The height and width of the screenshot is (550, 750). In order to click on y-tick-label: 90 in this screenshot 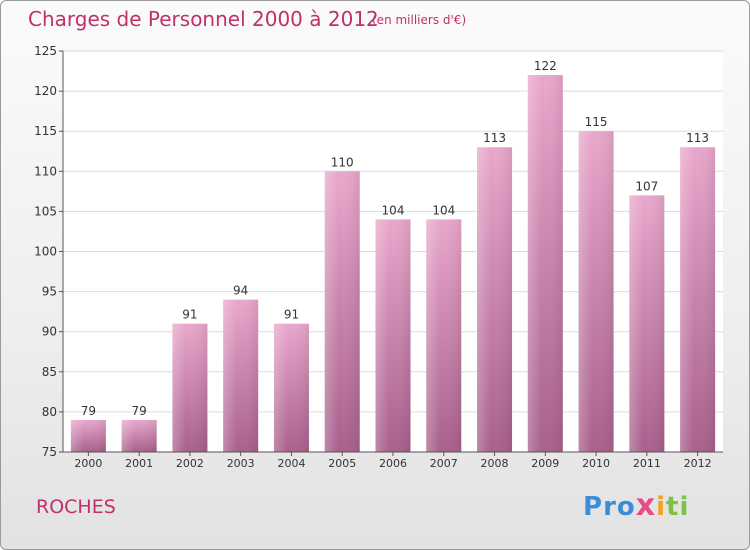, I will do `click(49, 332)`.